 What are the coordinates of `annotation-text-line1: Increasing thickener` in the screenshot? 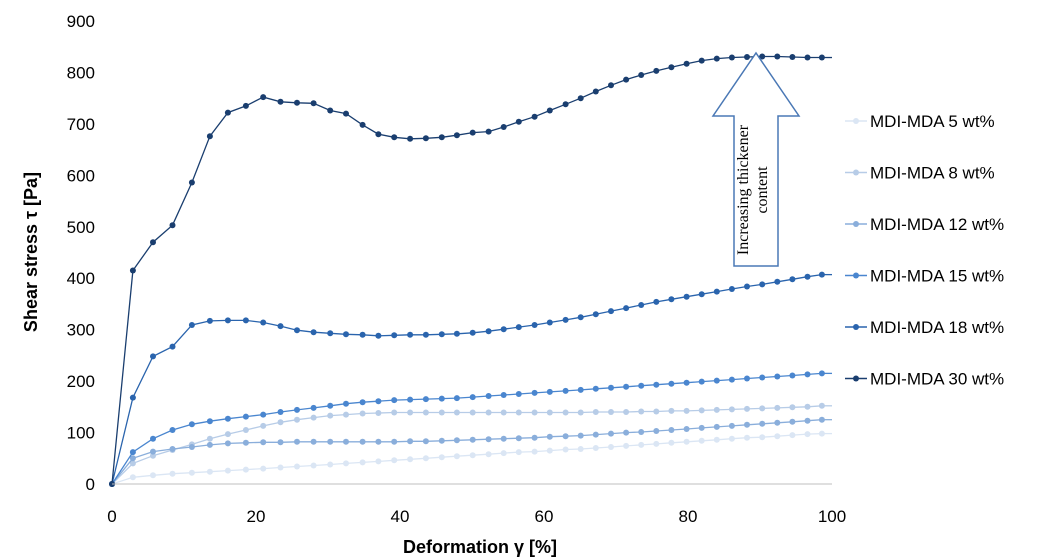 It's located at (743, 189).